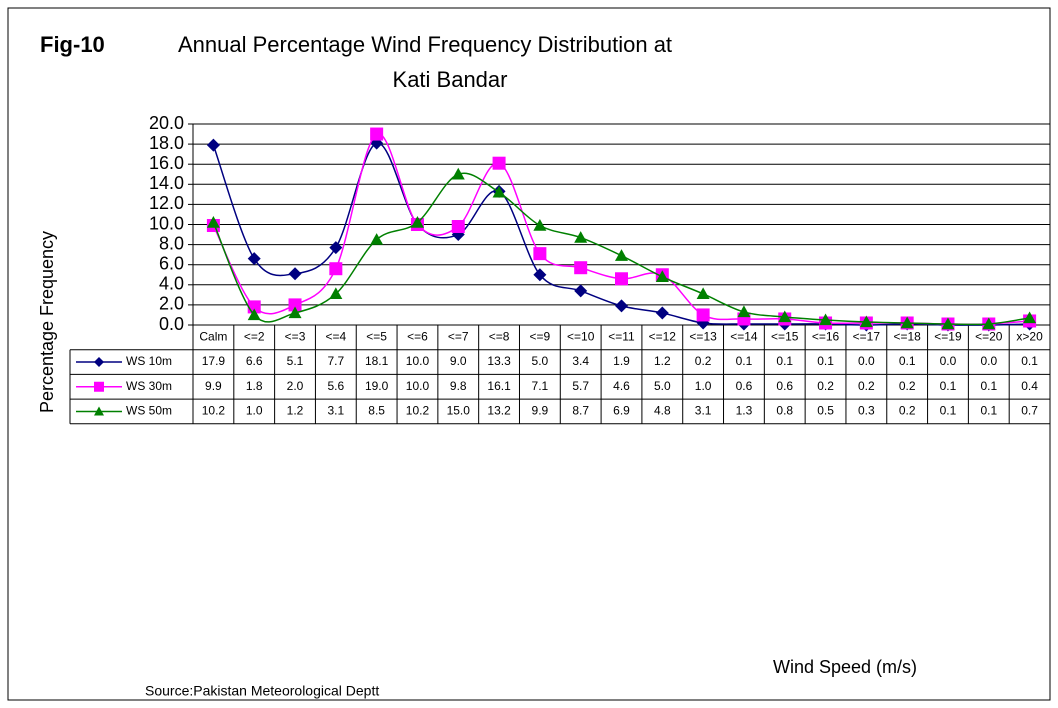  What do you see at coordinates (458, 361) in the screenshot?
I see `table-value: 9.0` at bounding box center [458, 361].